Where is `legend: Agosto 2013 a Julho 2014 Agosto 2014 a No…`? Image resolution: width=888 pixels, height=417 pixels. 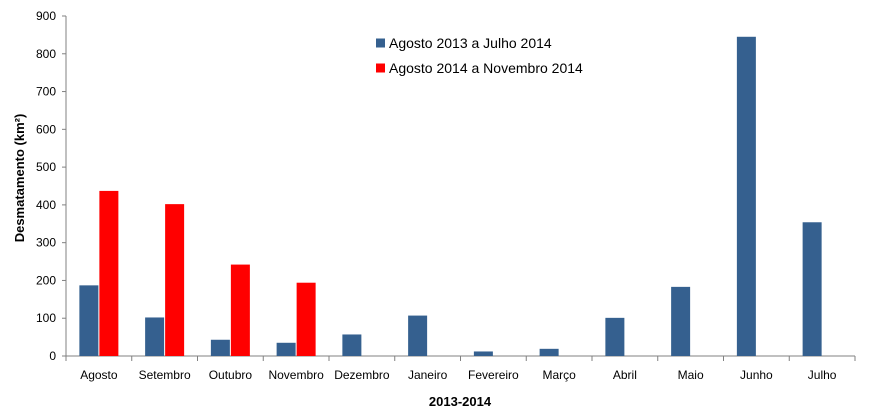 legend: Agosto 2013 a Julho 2014 Agosto 2014 a No… is located at coordinates (479, 55).